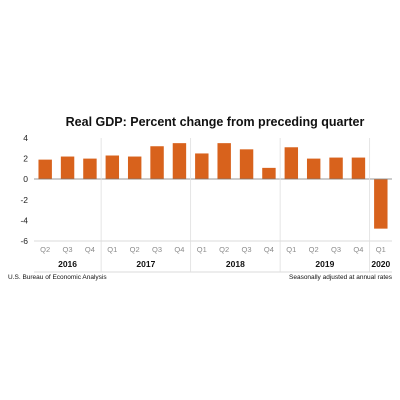 The width and height of the screenshot is (400, 400). I want to click on year-label: 2016, so click(67, 264).